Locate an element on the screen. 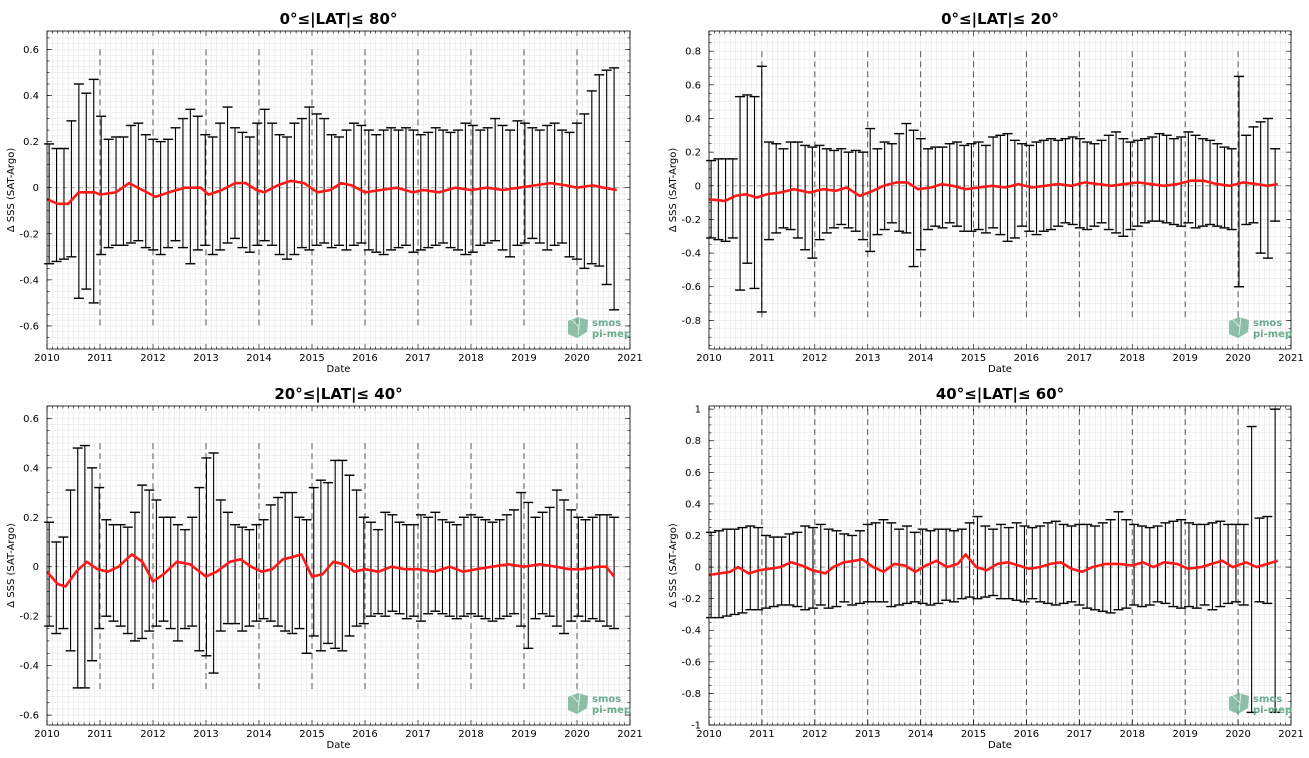 This screenshot has height=758, width=1309. x-tick-label: 2014 is located at coordinates (258, 734).